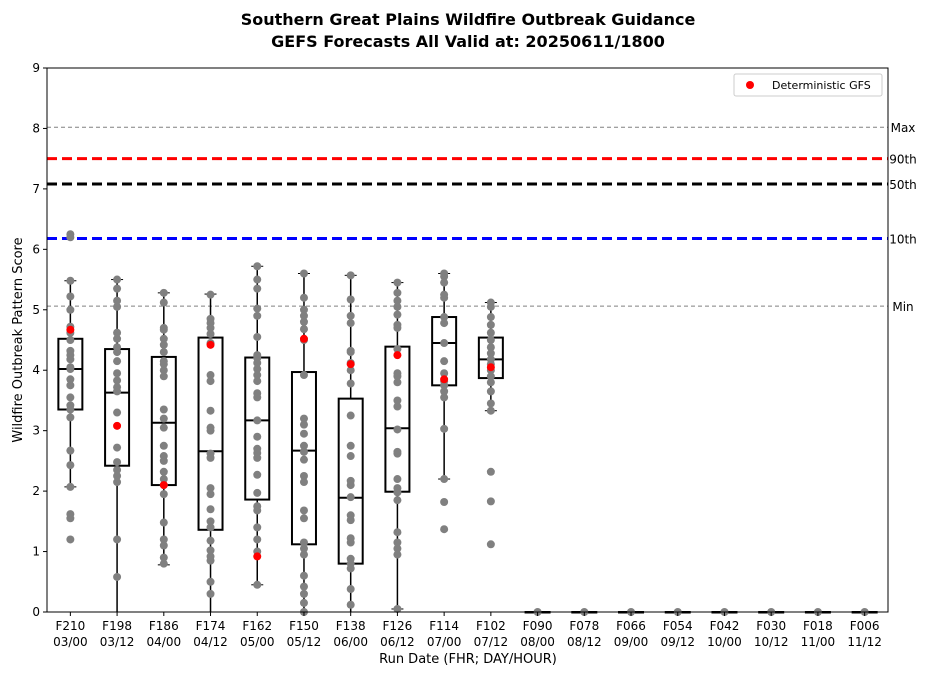 The height and width of the screenshot is (680, 935). I want to click on y-axis-label: Wildfire Outbreak Pattern Score, so click(18, 339).